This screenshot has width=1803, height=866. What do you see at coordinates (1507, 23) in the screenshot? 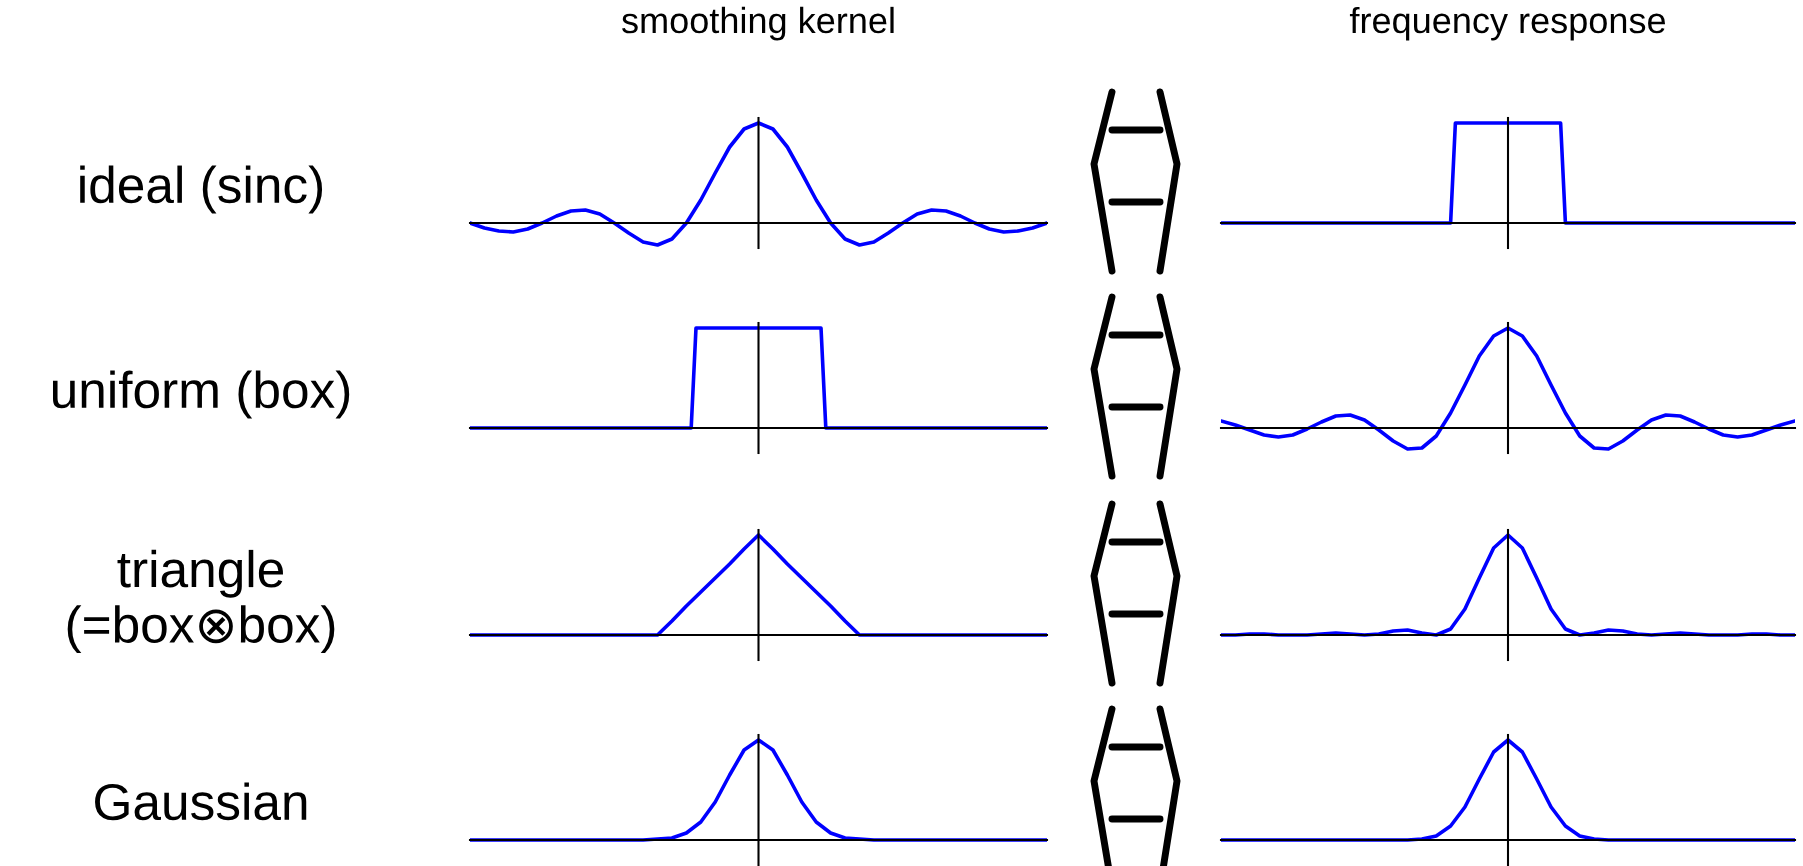
I see `chart-title: frequency response` at bounding box center [1507, 23].